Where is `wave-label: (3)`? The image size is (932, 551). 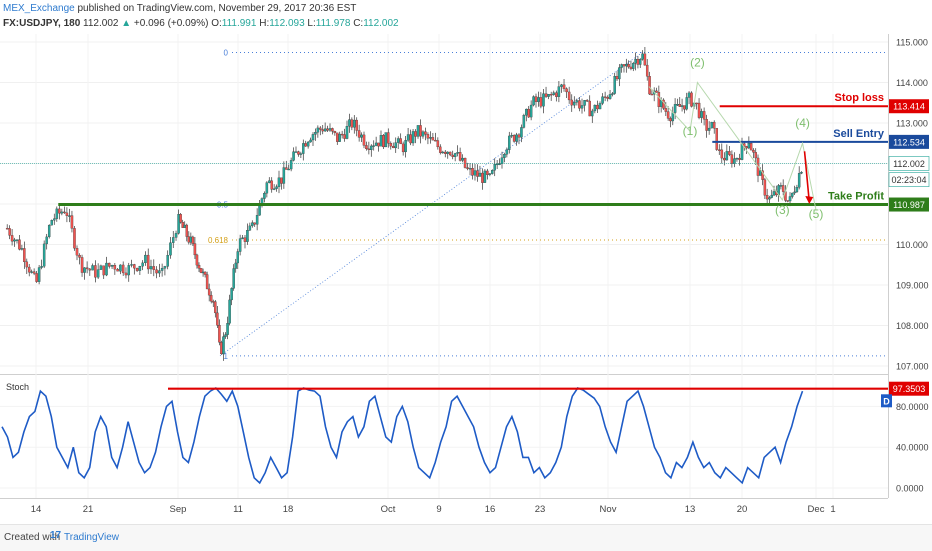
wave-label: (3) is located at coordinates (782, 210).